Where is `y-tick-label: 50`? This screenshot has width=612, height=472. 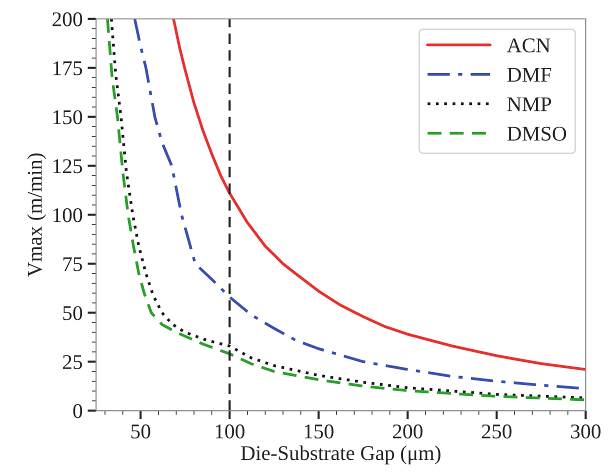 y-tick-label: 50 is located at coordinates (72, 313).